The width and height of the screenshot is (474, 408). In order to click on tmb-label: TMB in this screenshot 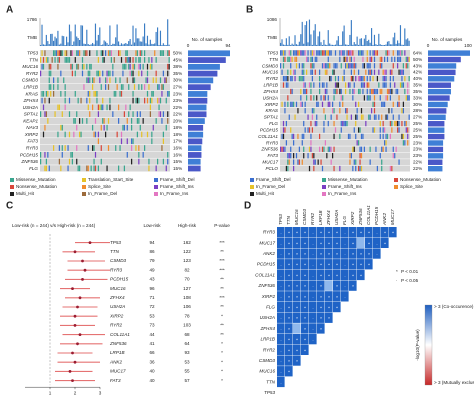, I will do `click(272, 37)`.